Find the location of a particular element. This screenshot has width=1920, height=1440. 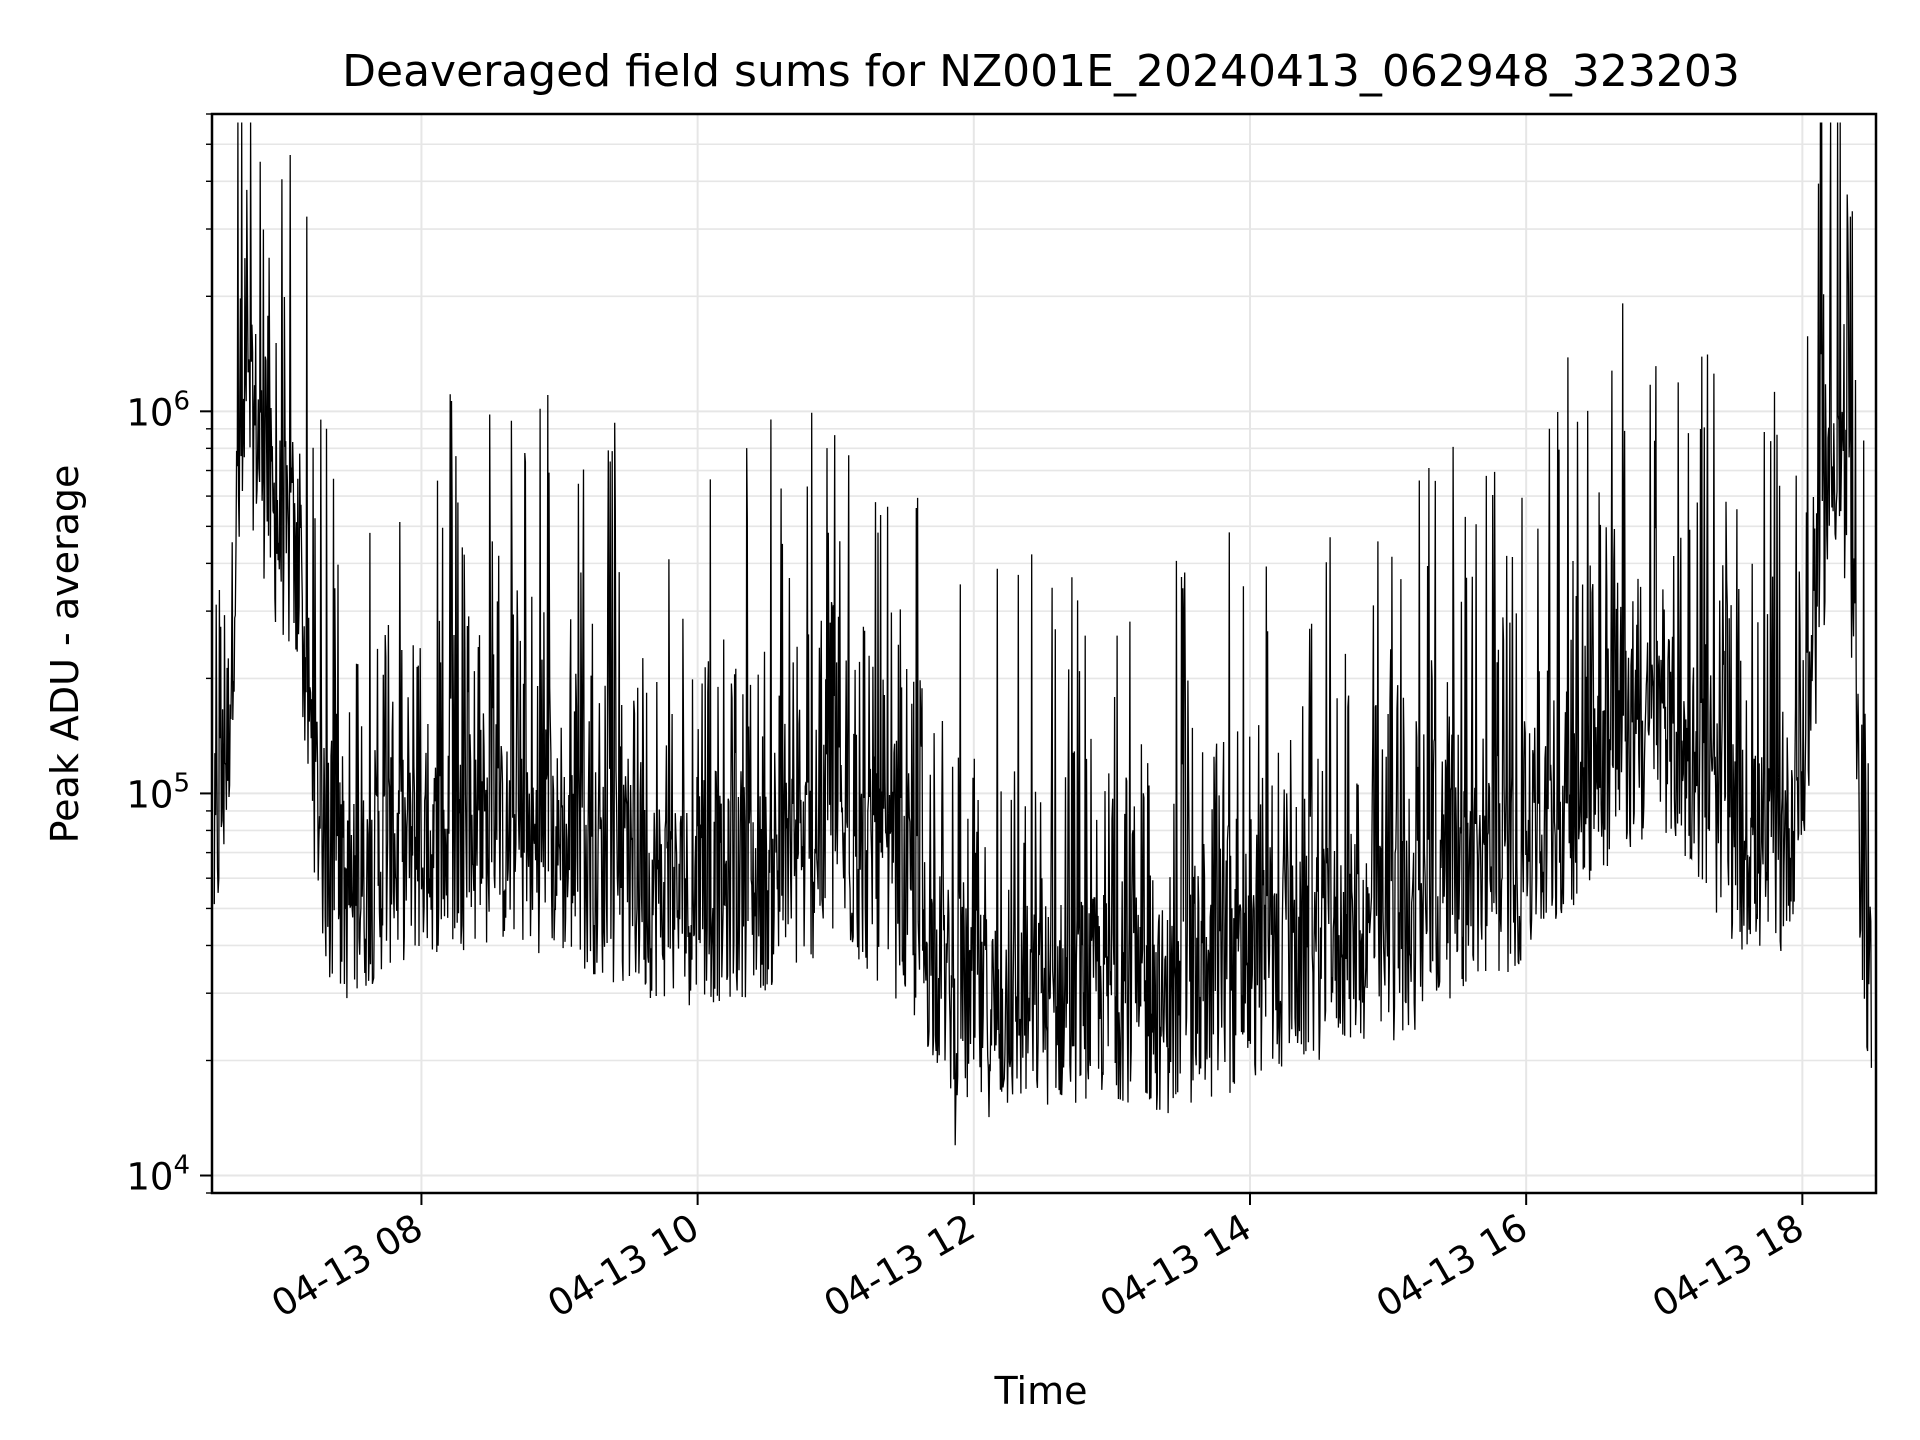

y-axis: 104 105 106 is located at coordinates (169, 656).